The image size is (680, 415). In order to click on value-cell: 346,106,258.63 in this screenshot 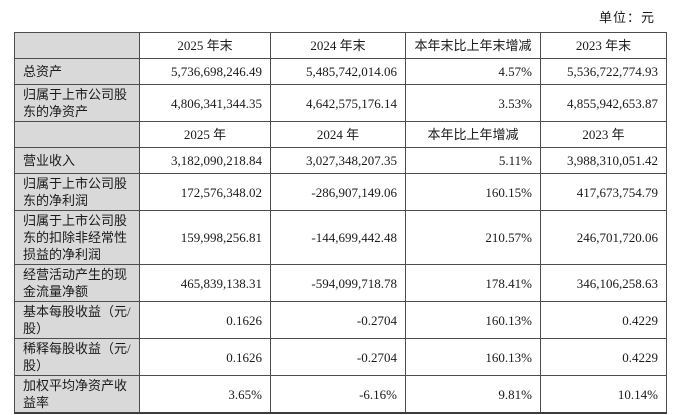, I will do `click(603, 283)`.